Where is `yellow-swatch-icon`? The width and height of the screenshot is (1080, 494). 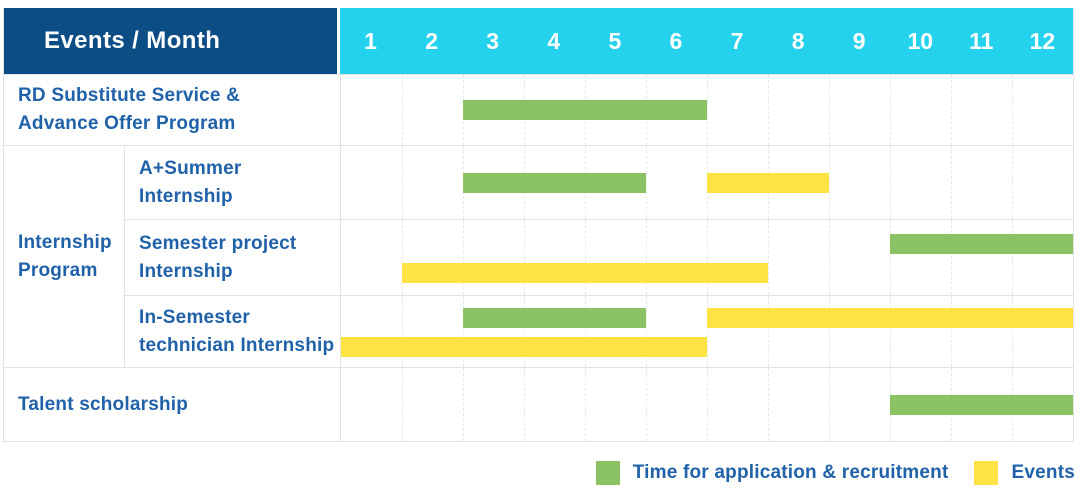 yellow-swatch-icon is located at coordinates (986, 473).